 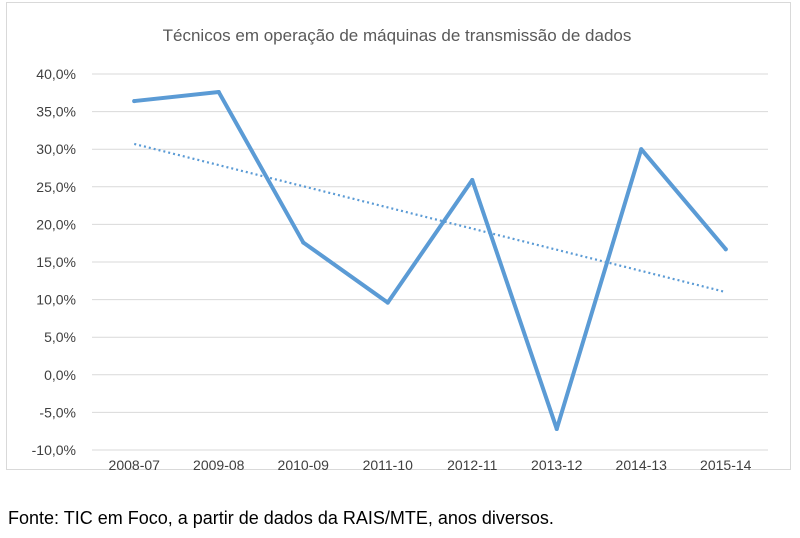 I want to click on y-tick-label: -5,0%, so click(x=57, y=412).